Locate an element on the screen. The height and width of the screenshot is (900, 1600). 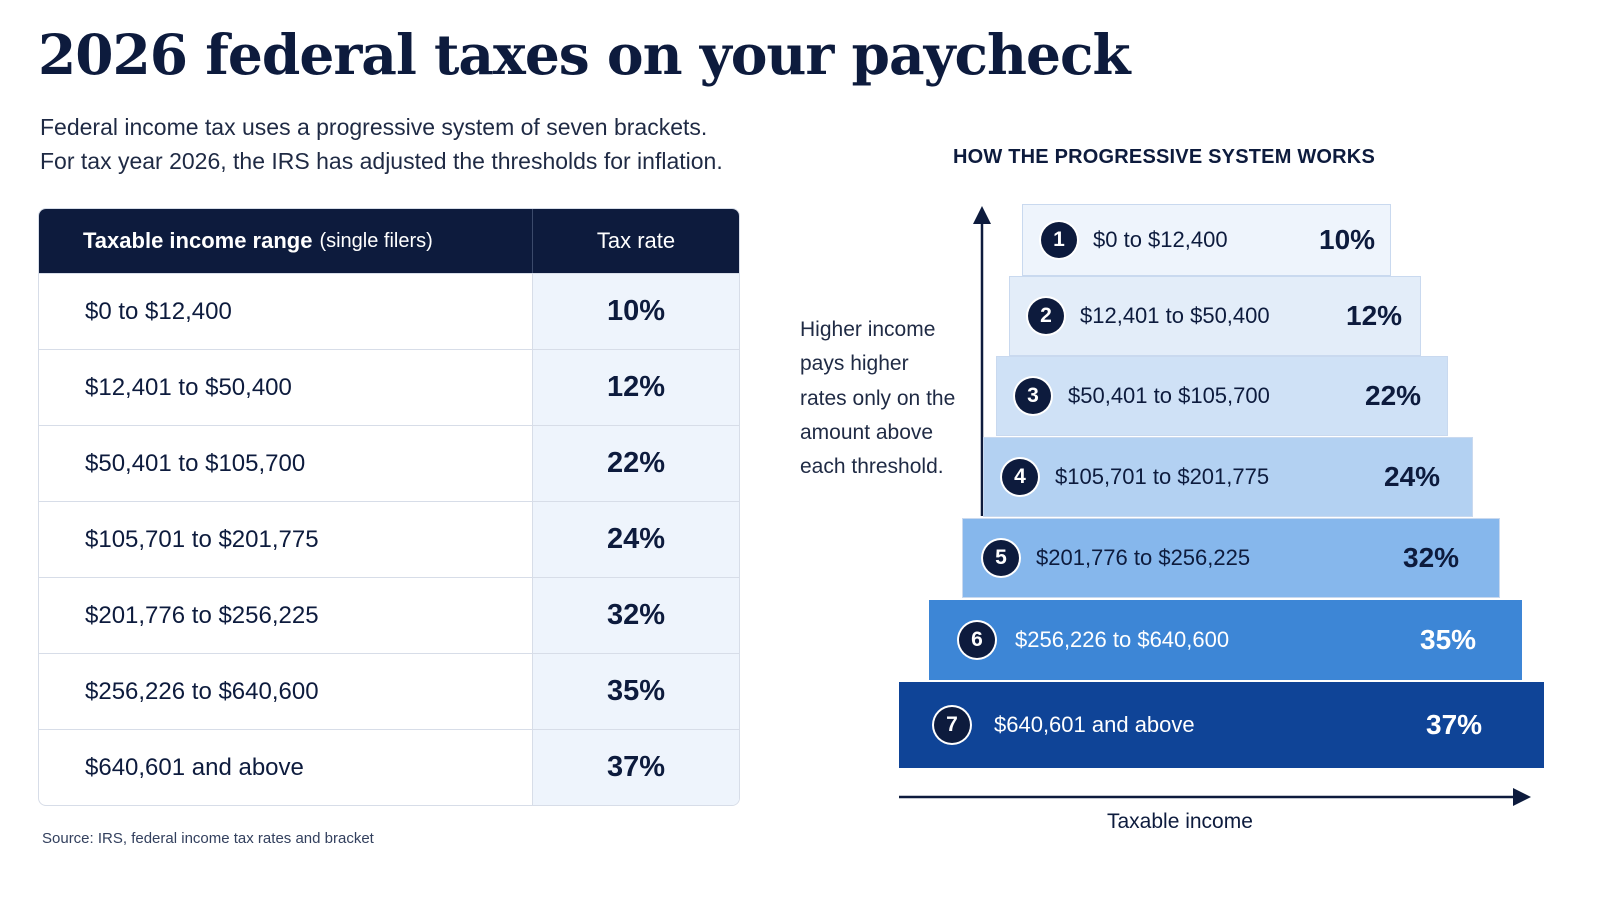
step-range: $201,776 to $256,225 is located at coordinates (1143, 557).